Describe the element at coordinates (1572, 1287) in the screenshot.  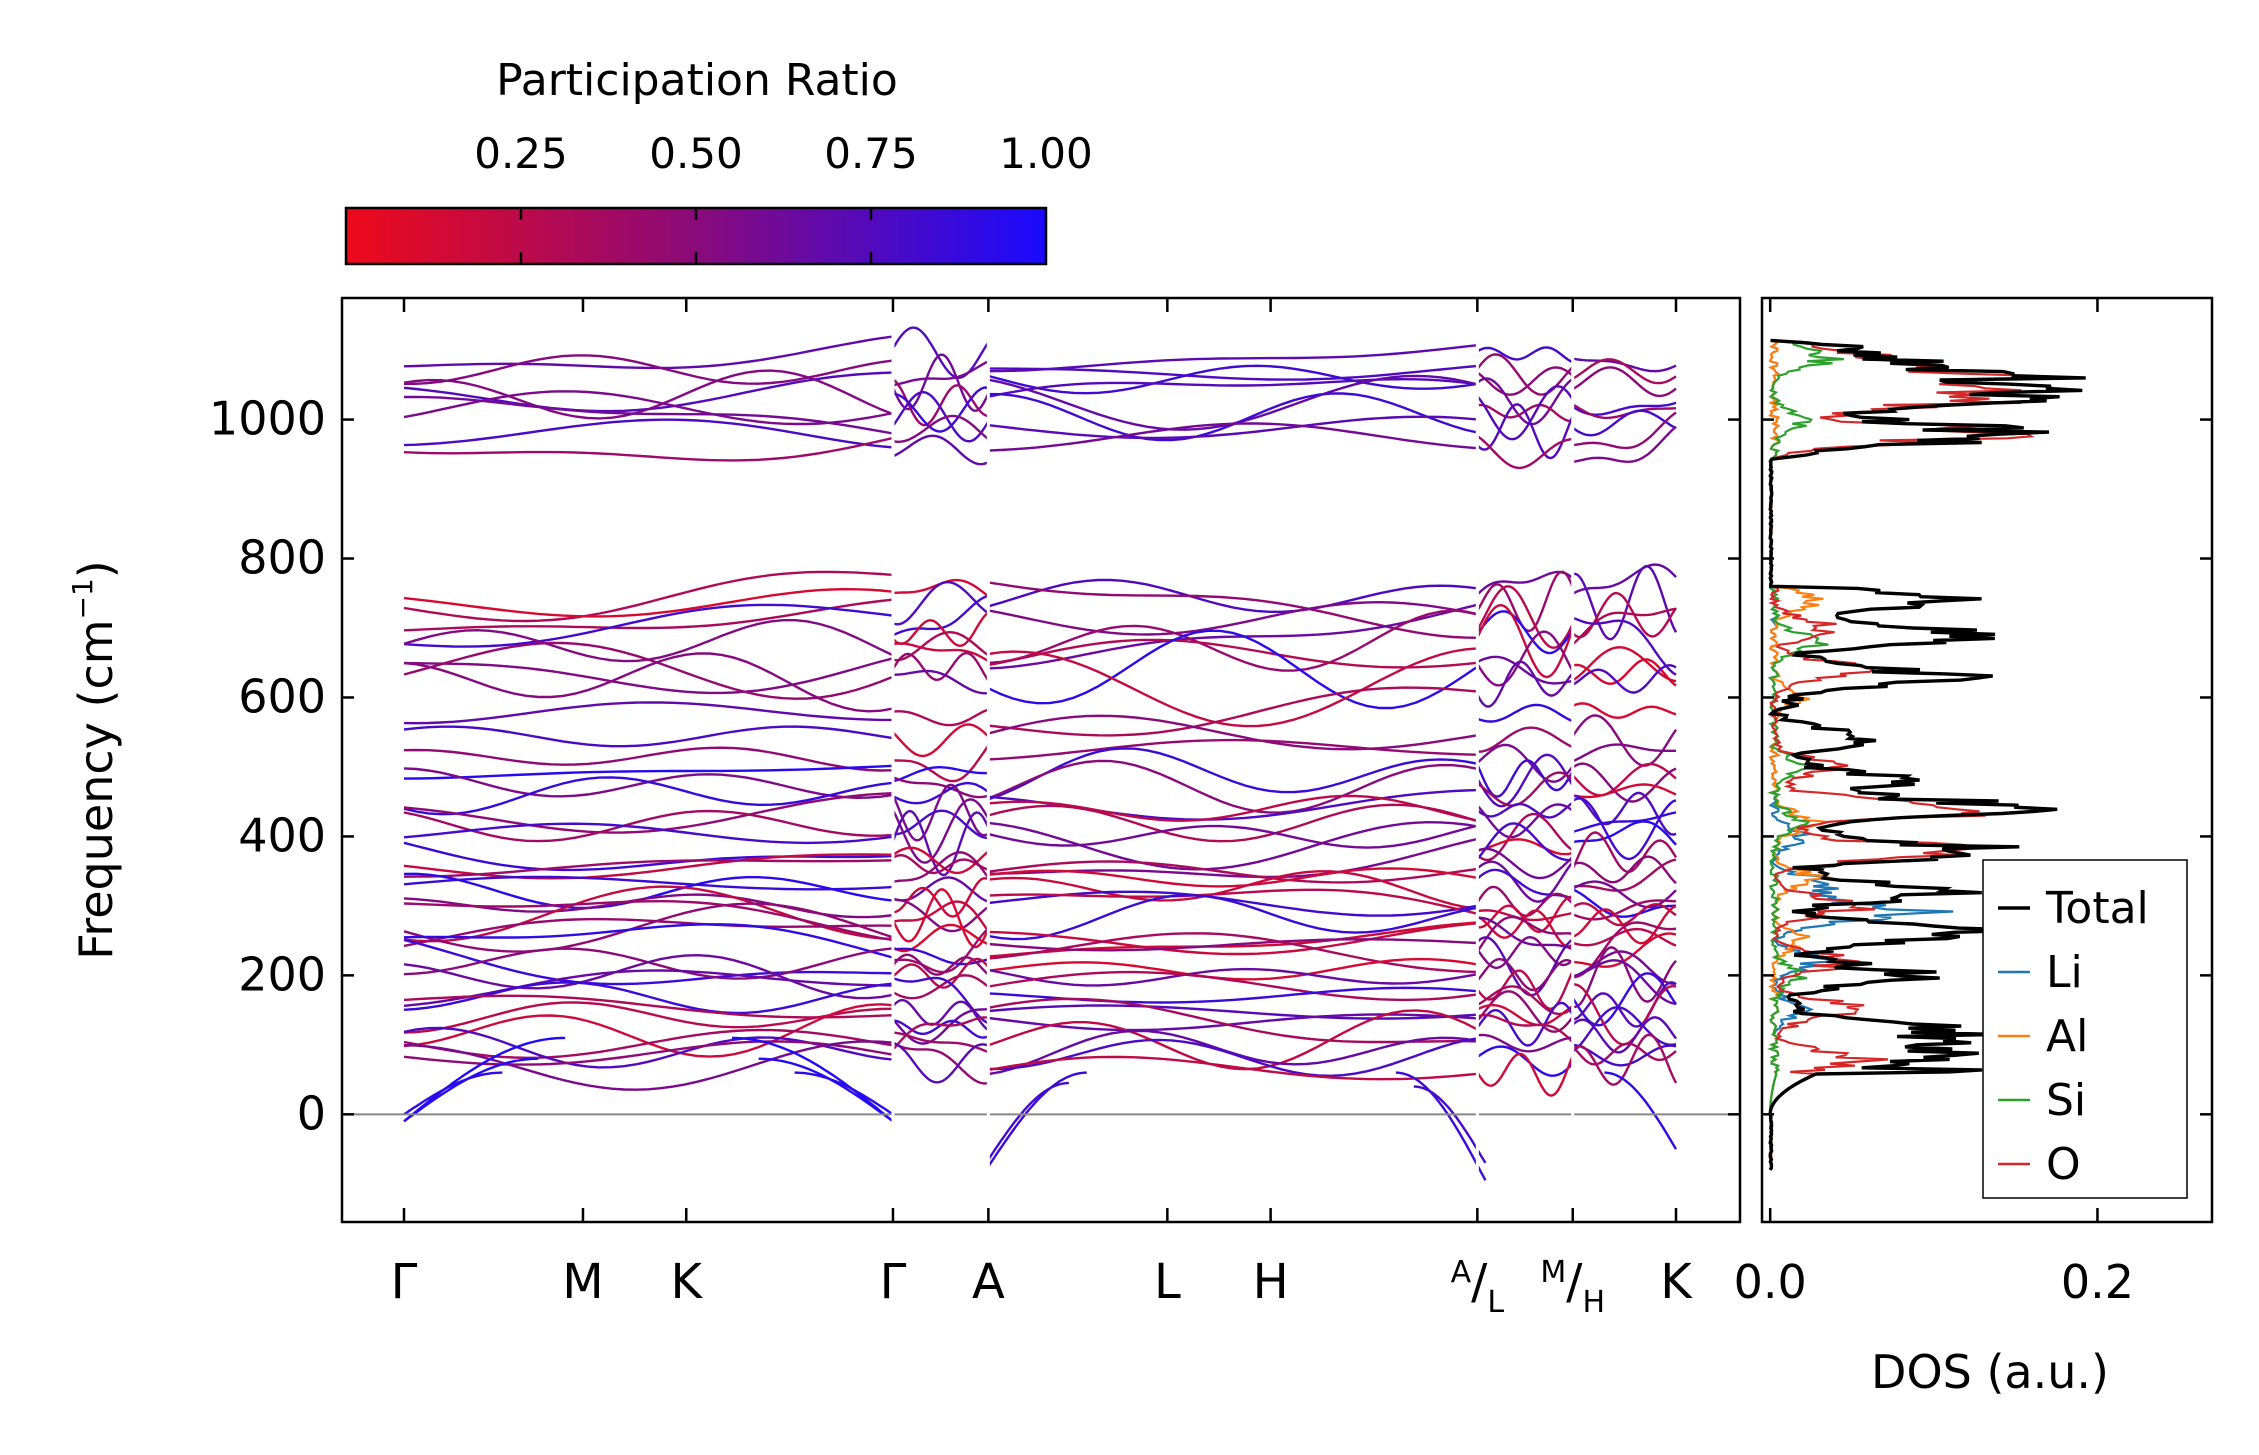
I see `k-point-label: M/H` at that location.